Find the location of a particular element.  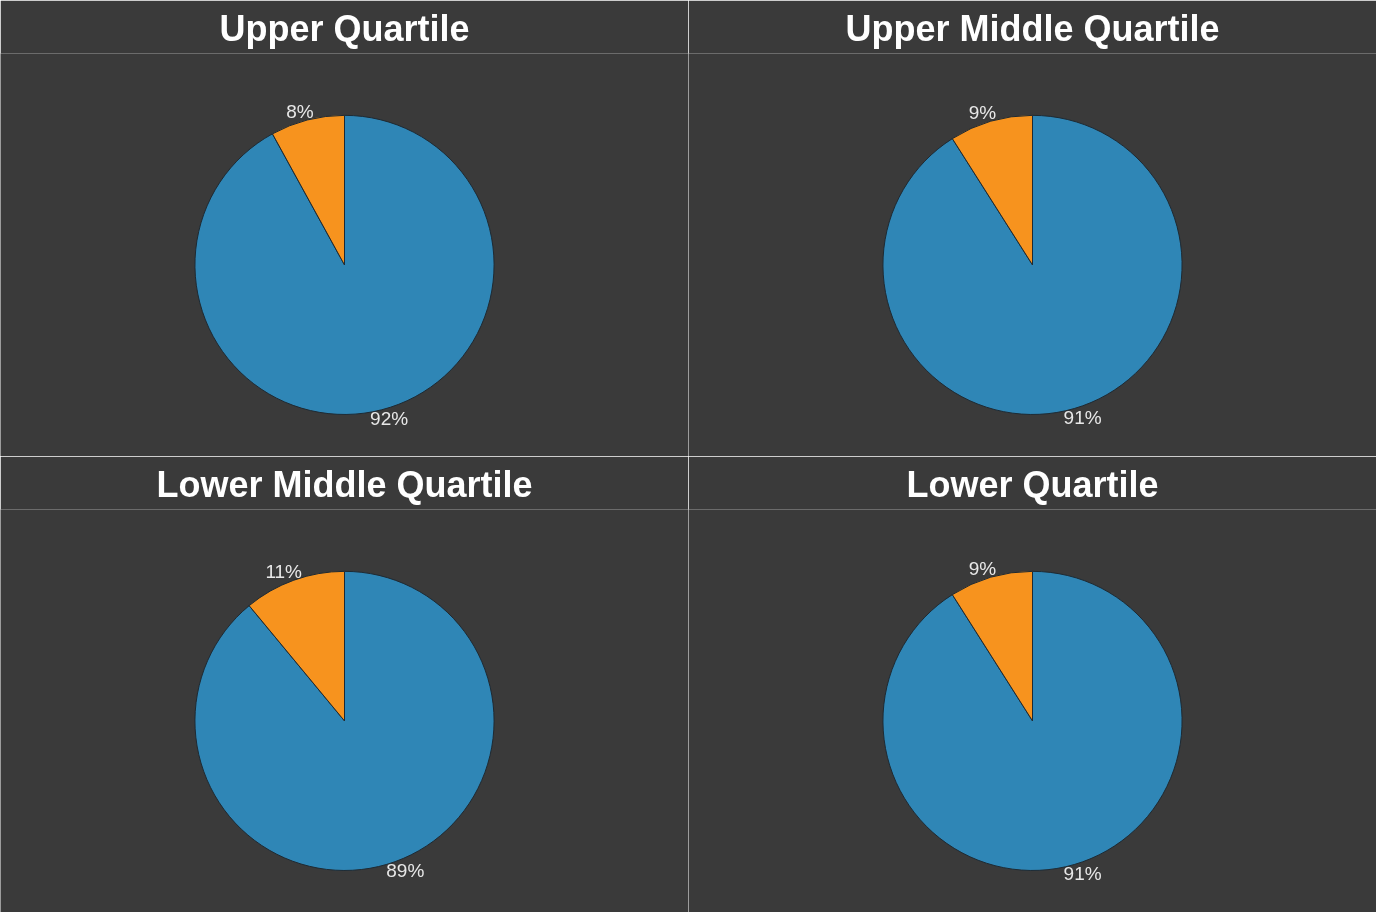

chart-title: Upper Quartile is located at coordinates (344, 28).